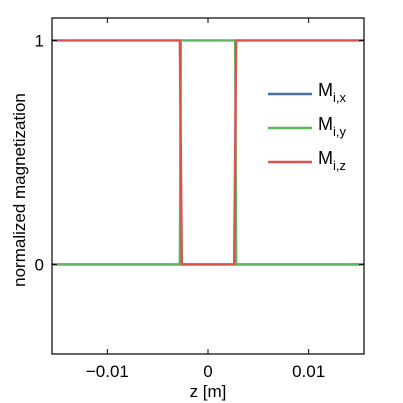  Describe the element at coordinates (308, 371) in the screenshot. I see `x-tick-label: 0.01` at that location.